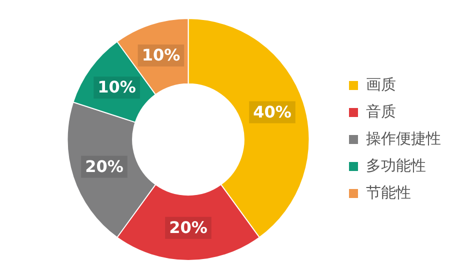  Describe the element at coordinates (403, 138) in the screenshot. I see `legend-label: 操作便捷性` at that location.